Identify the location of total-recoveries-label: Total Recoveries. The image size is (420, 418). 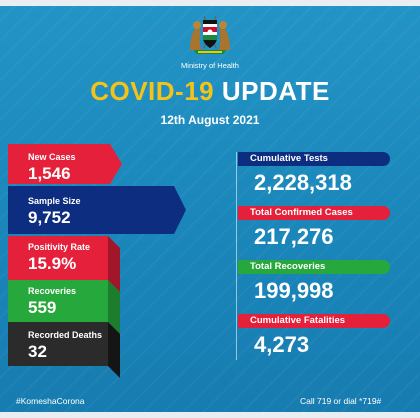
(314, 267).